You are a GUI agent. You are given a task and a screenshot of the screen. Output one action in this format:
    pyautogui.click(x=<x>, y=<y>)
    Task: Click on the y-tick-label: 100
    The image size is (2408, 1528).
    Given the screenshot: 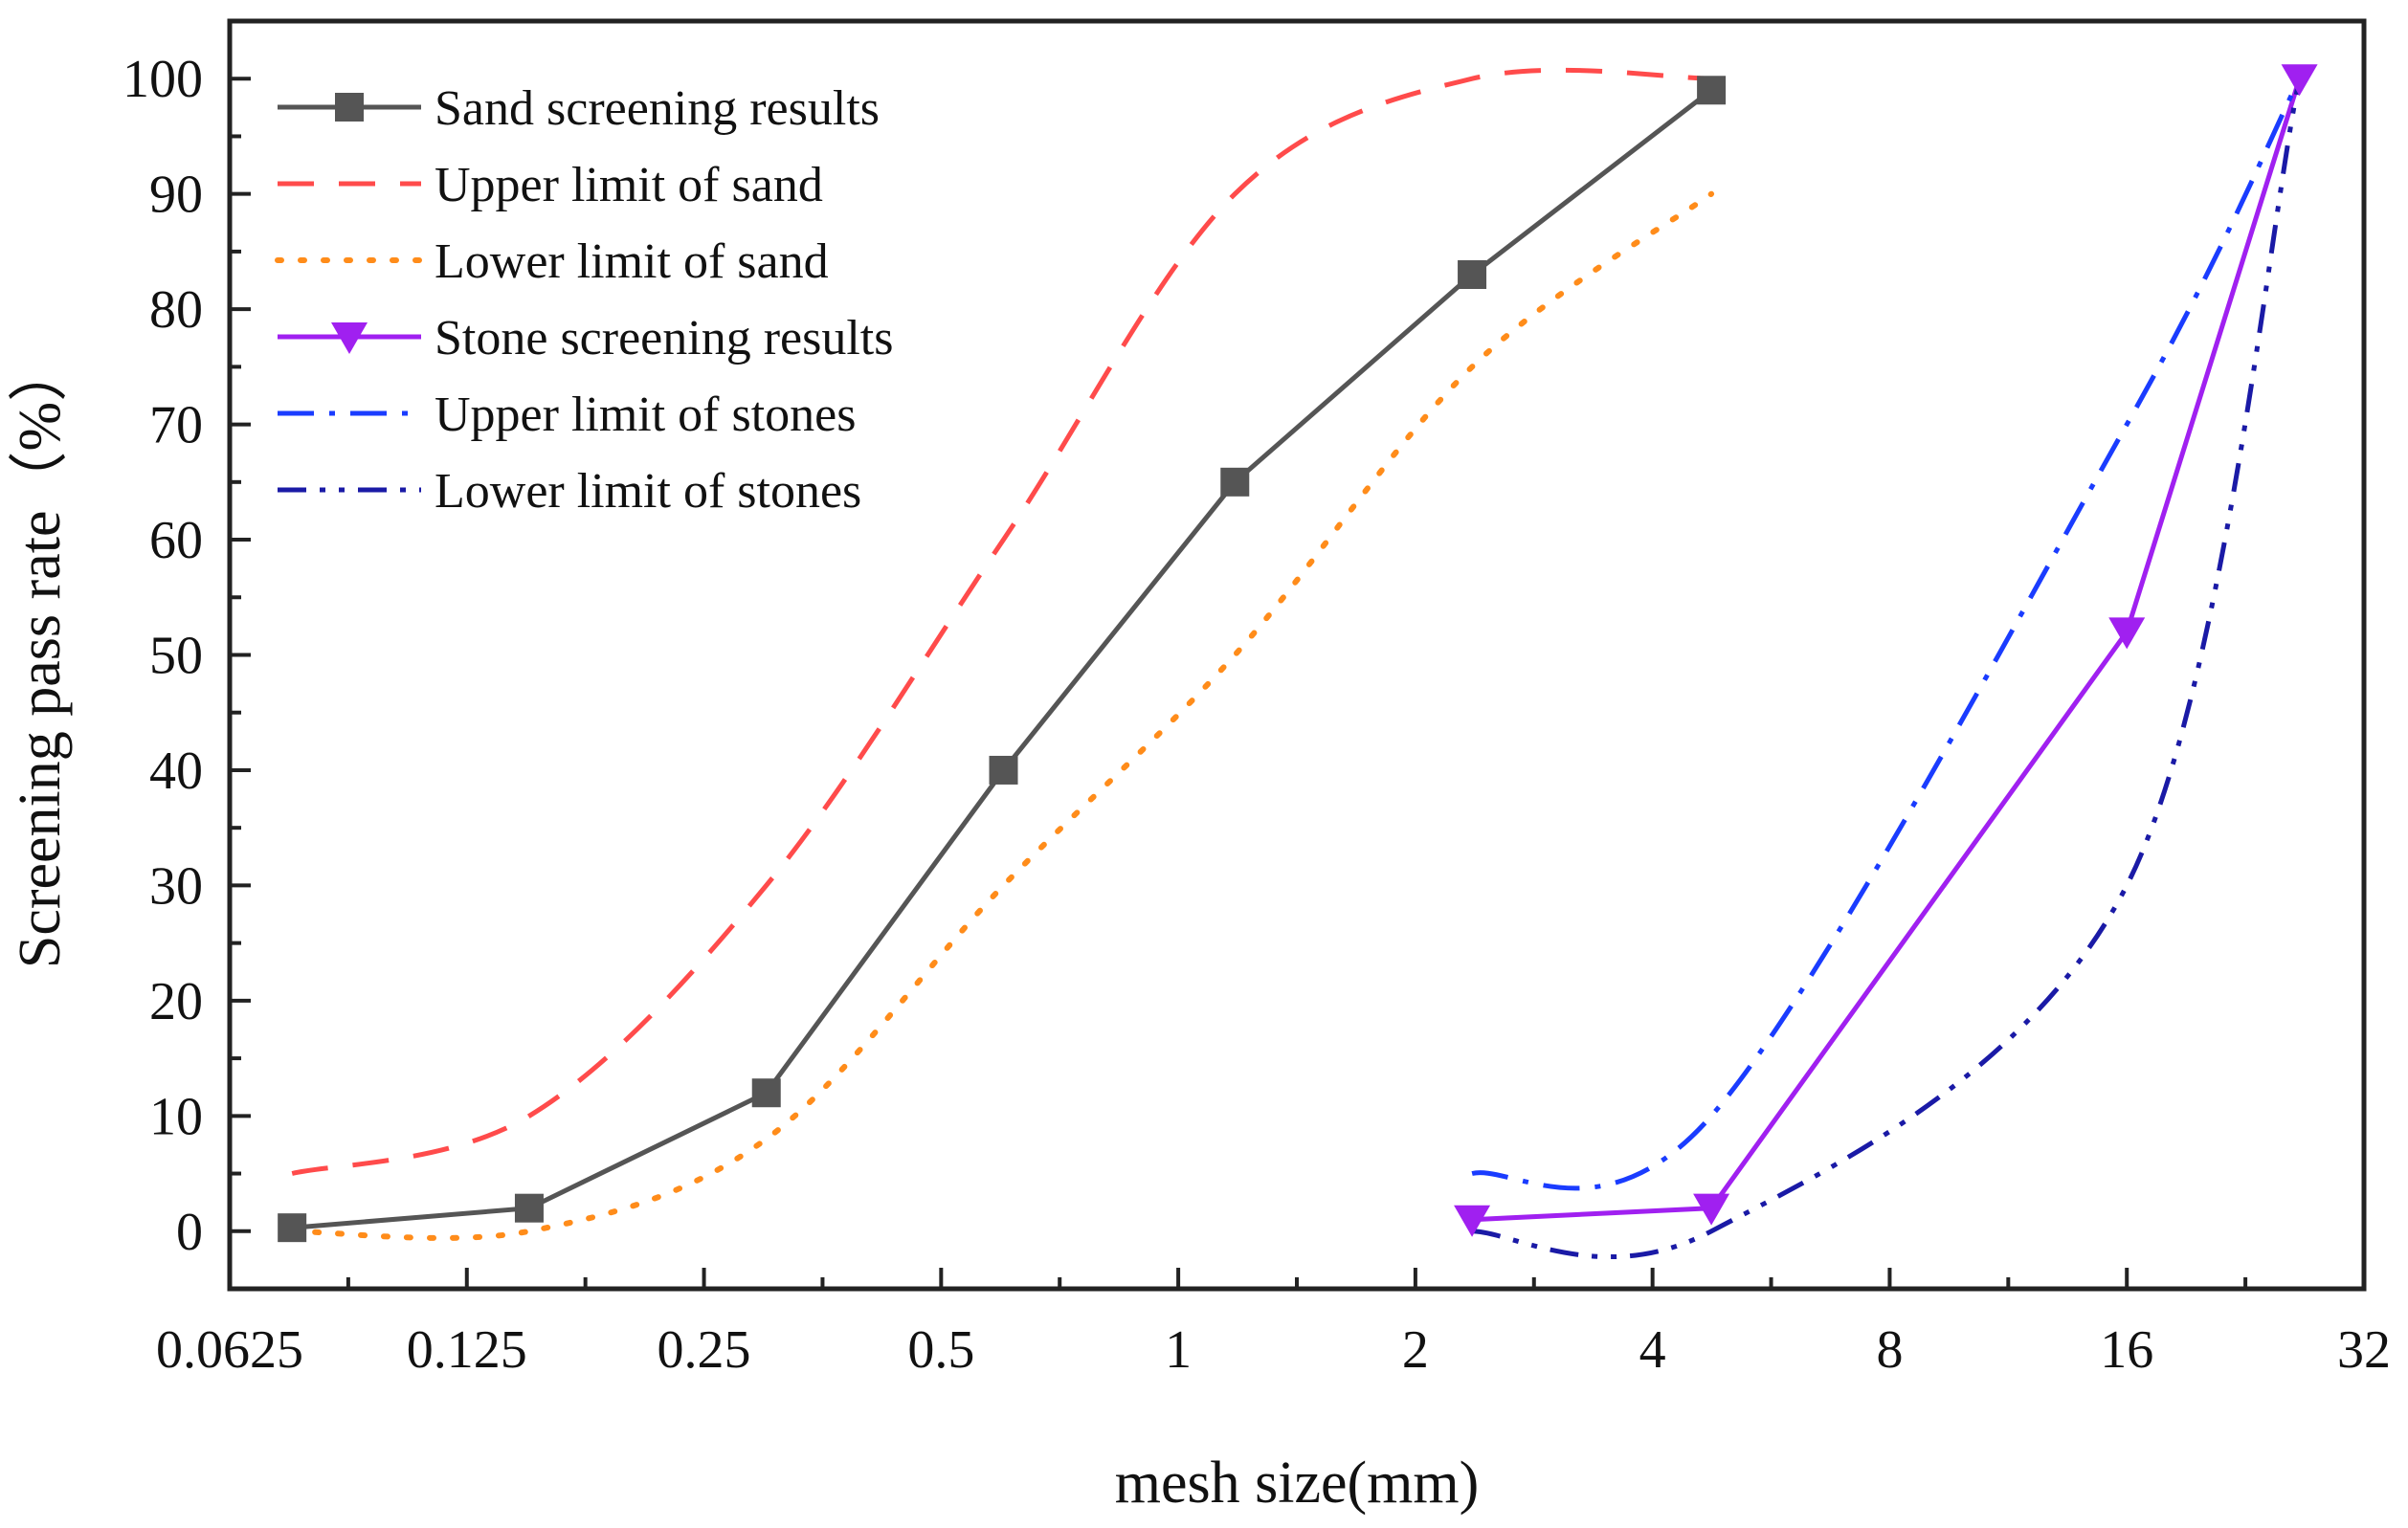 What is the action you would take?
    pyautogui.click(x=163, y=79)
    